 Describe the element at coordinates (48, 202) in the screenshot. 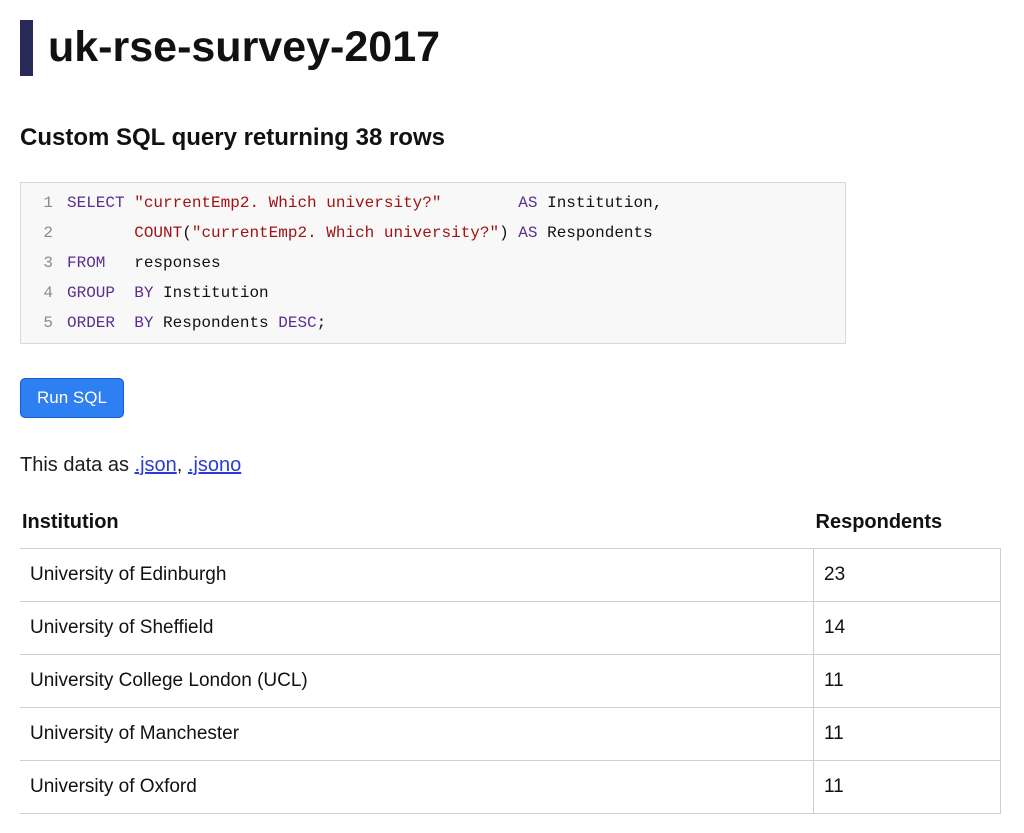

I see `line-number: 1` at that location.